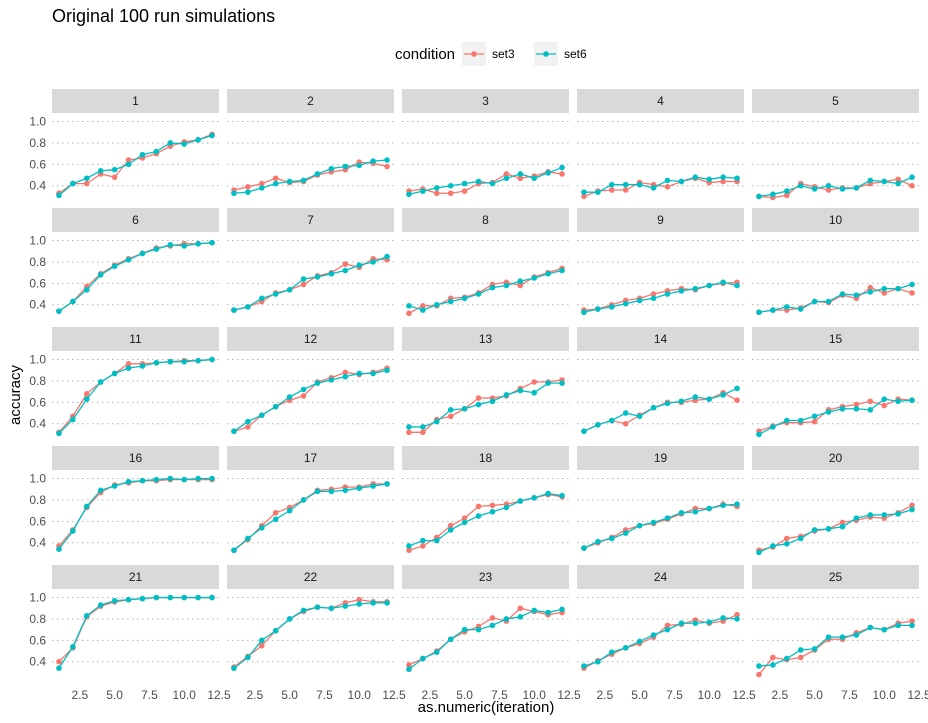 This screenshot has height=723, width=928. Describe the element at coordinates (485, 101) in the screenshot. I see `panel-strip-label: 3` at that location.